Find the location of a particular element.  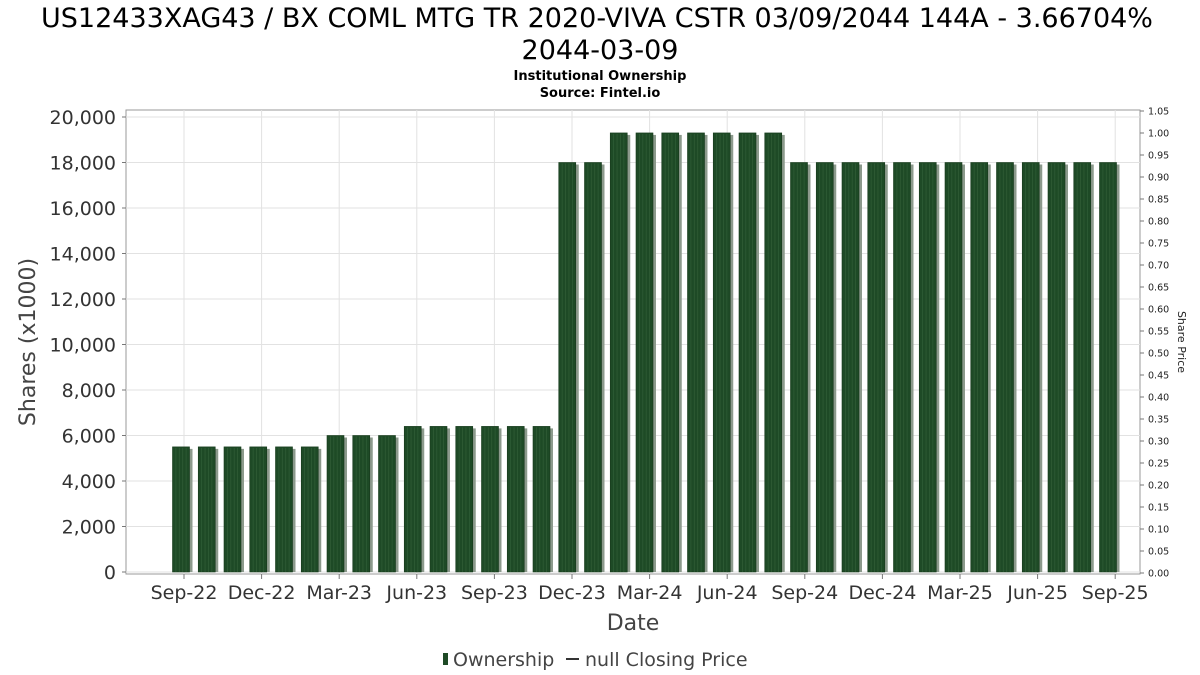

y-tick-label: 16,000 is located at coordinates (83, 209).